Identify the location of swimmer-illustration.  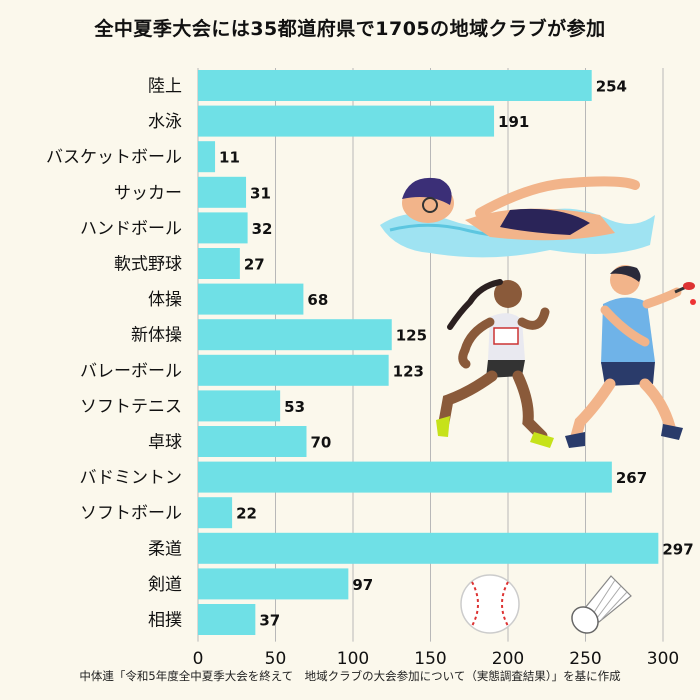
(517, 217).